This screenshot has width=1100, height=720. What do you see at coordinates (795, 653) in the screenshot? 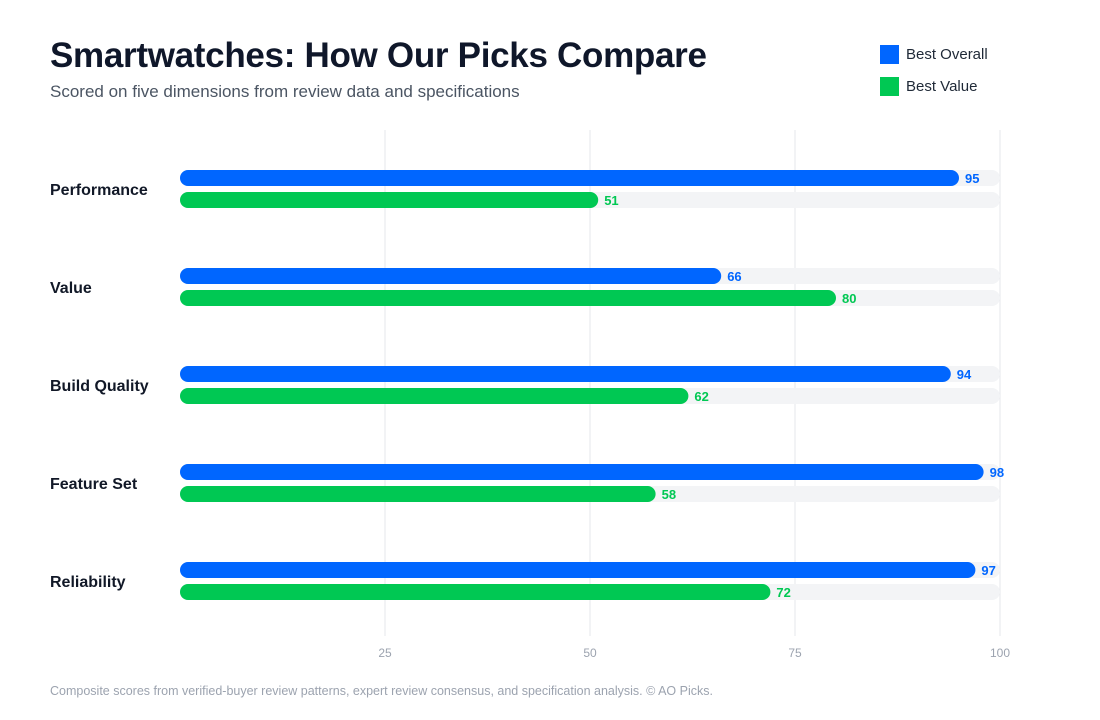
I see `x-tick-label-75: 75` at bounding box center [795, 653].